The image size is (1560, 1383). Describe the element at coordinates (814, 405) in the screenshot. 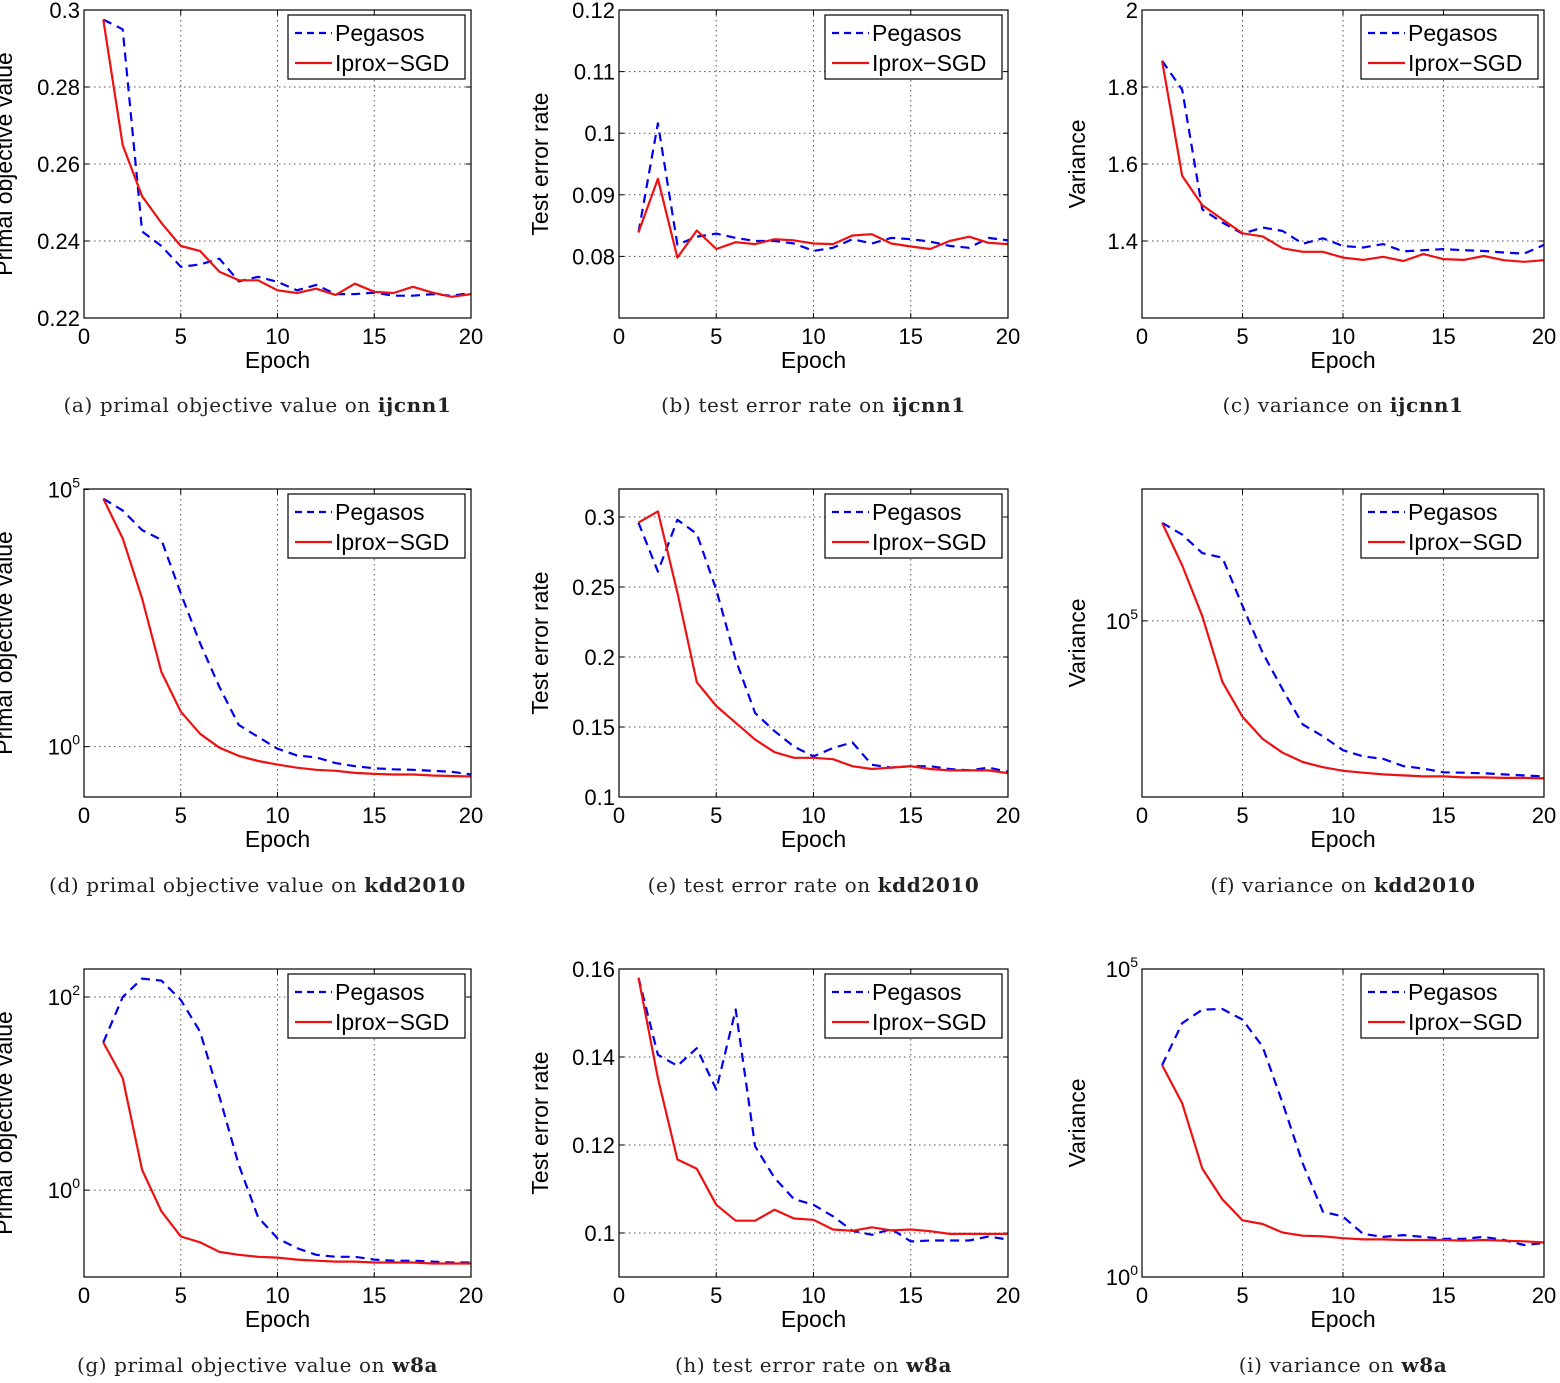

I see `subfigure-caption: (b) test error rate on ijcnn1` at that location.